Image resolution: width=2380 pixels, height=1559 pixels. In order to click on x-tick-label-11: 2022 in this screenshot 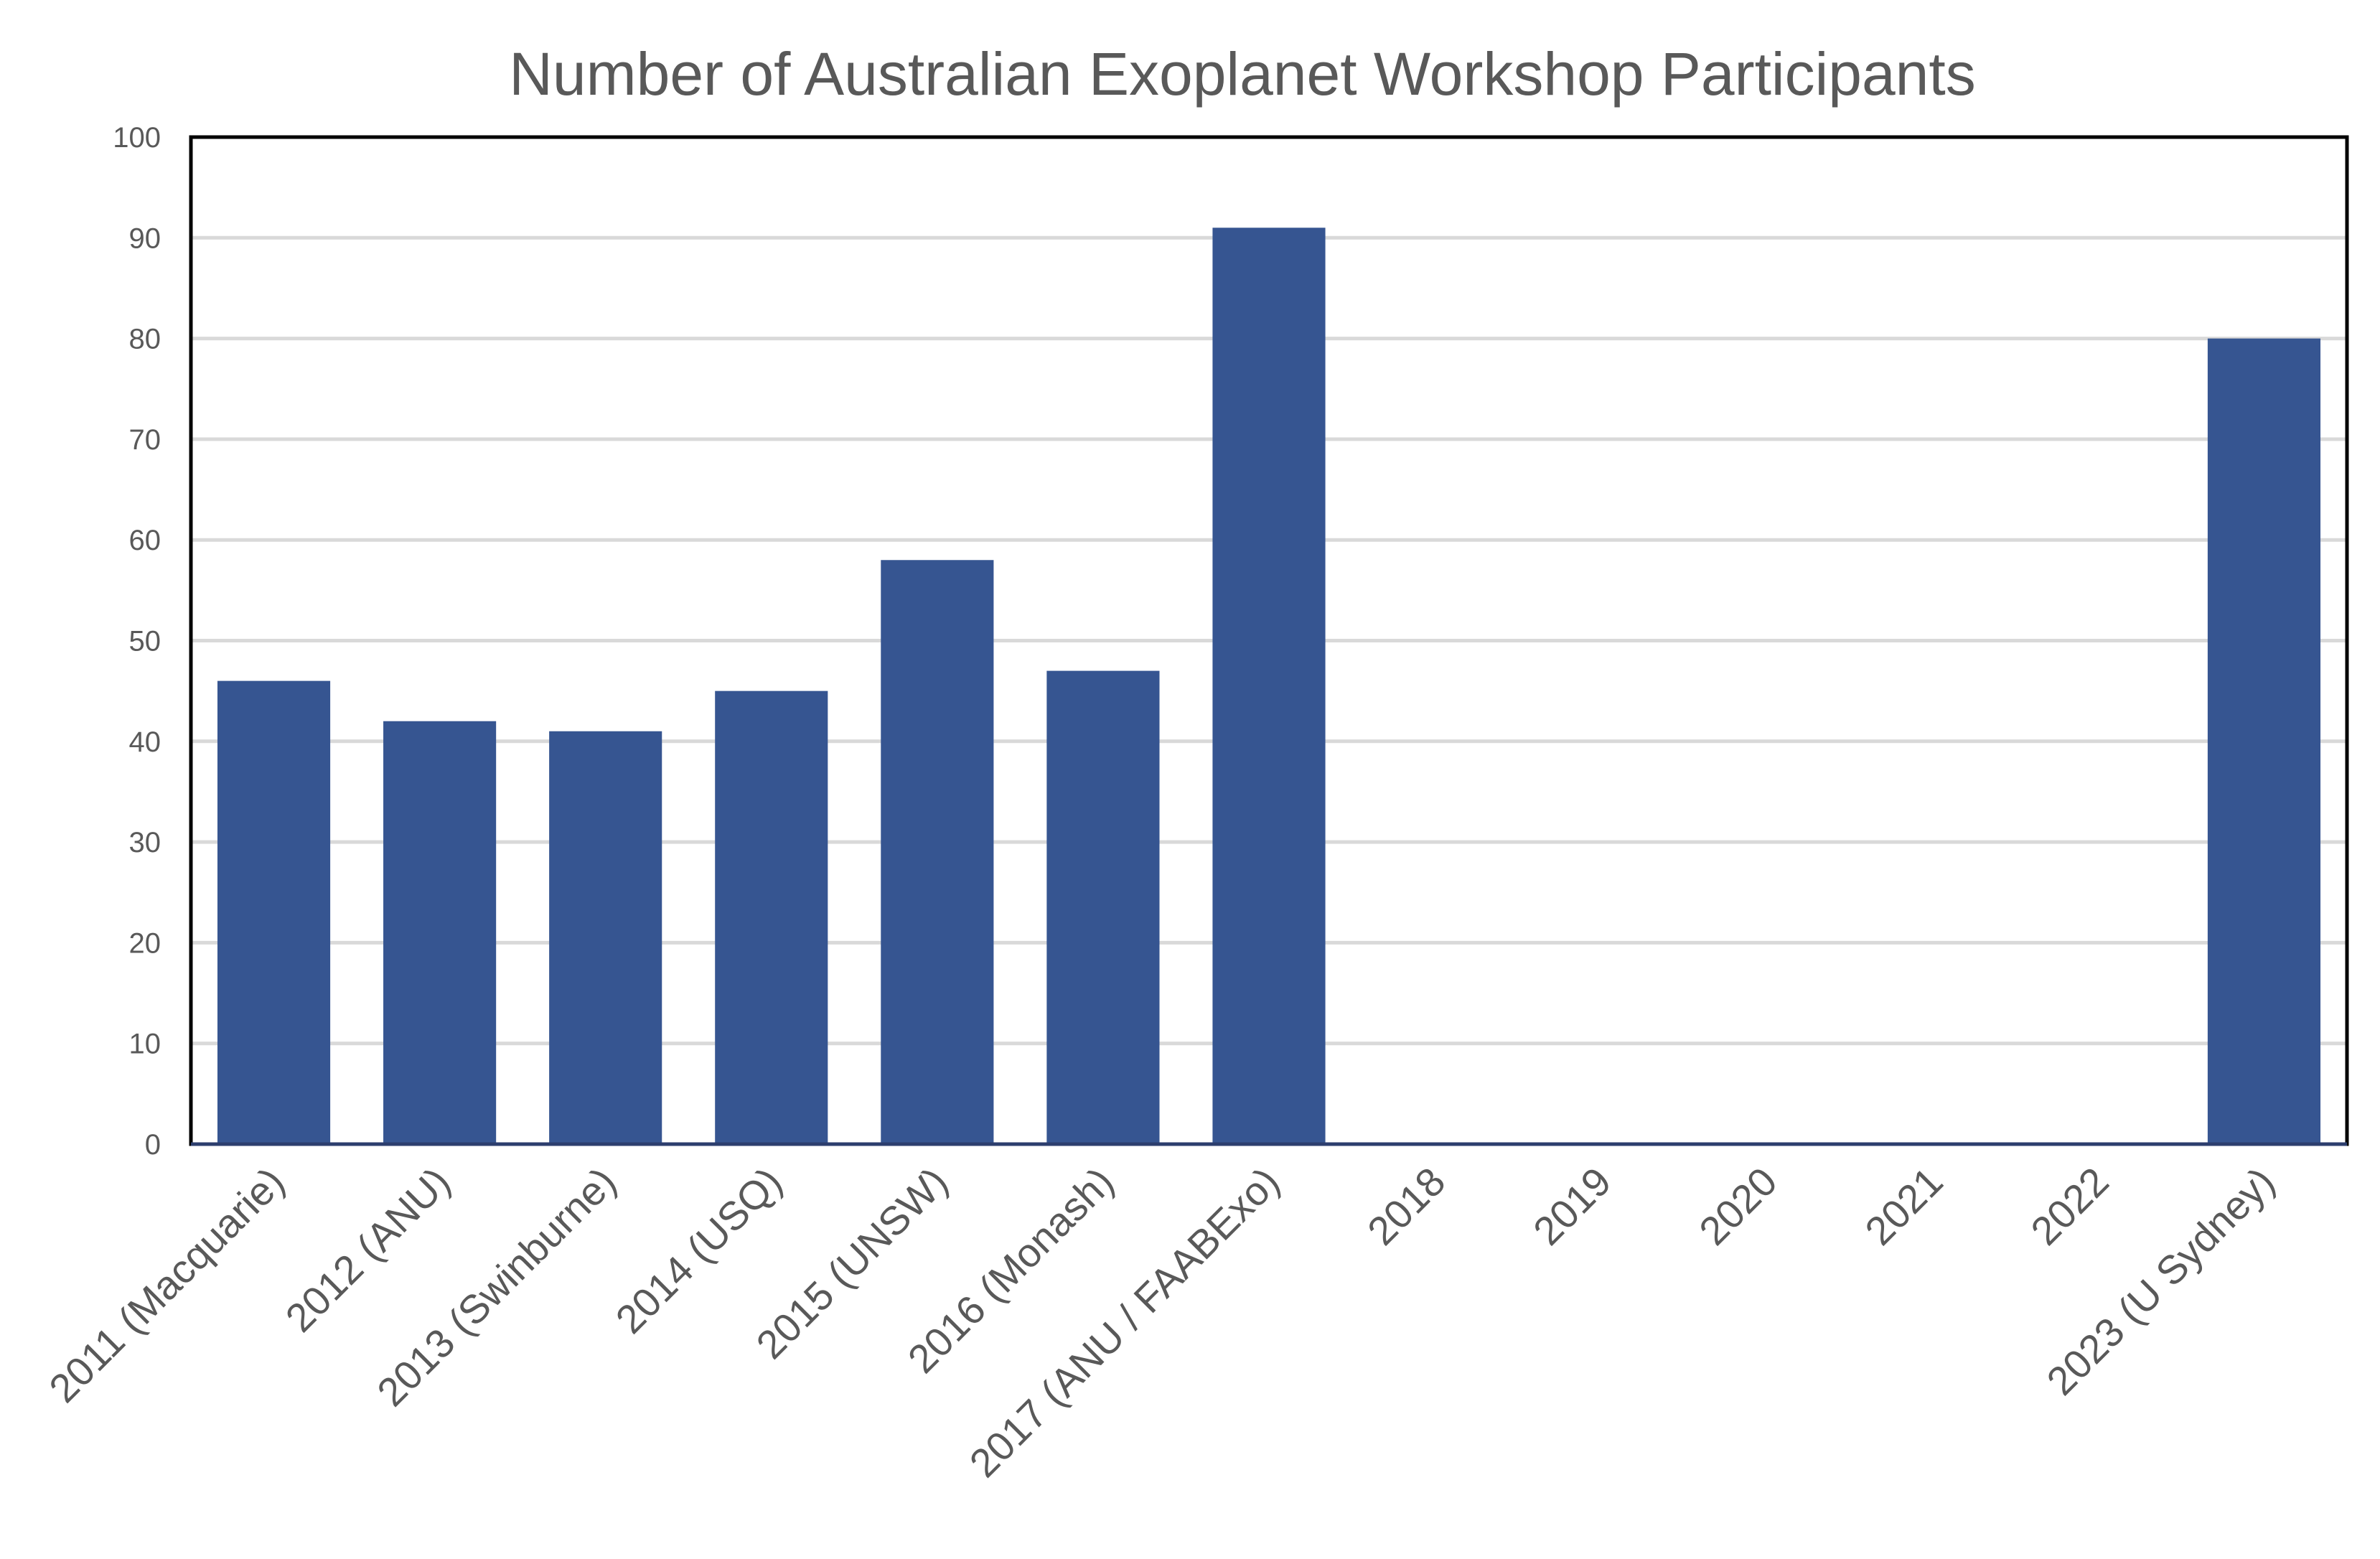, I will do `click(2069, 1206)`.